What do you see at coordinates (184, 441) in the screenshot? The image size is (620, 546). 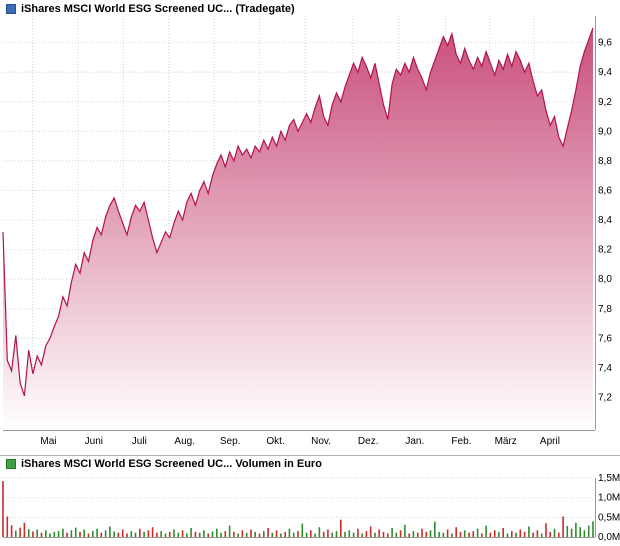 I see `svg-text: Aug.` at bounding box center [184, 441].